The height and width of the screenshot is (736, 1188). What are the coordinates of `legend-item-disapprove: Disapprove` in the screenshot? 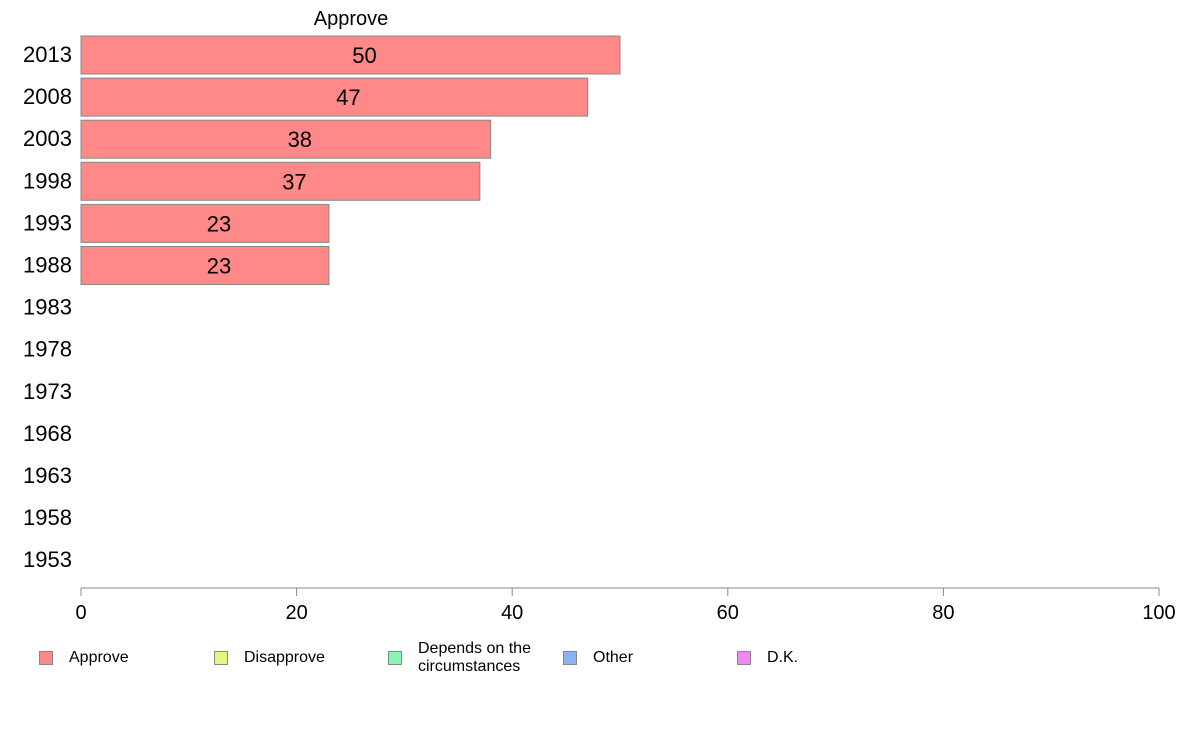 It's located at (269, 653).